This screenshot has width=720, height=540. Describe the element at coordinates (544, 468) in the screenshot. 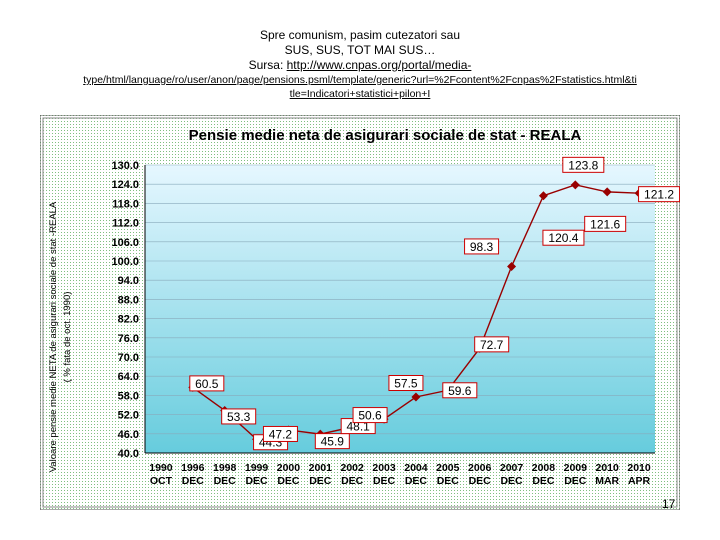

I see `x-tick-year: 2008` at that location.